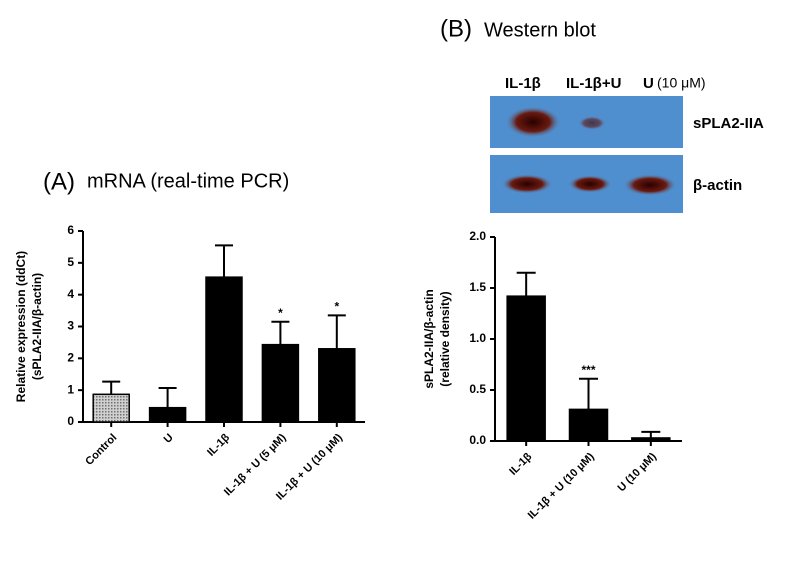  I want to click on y-tick-label: 0, so click(70, 421).